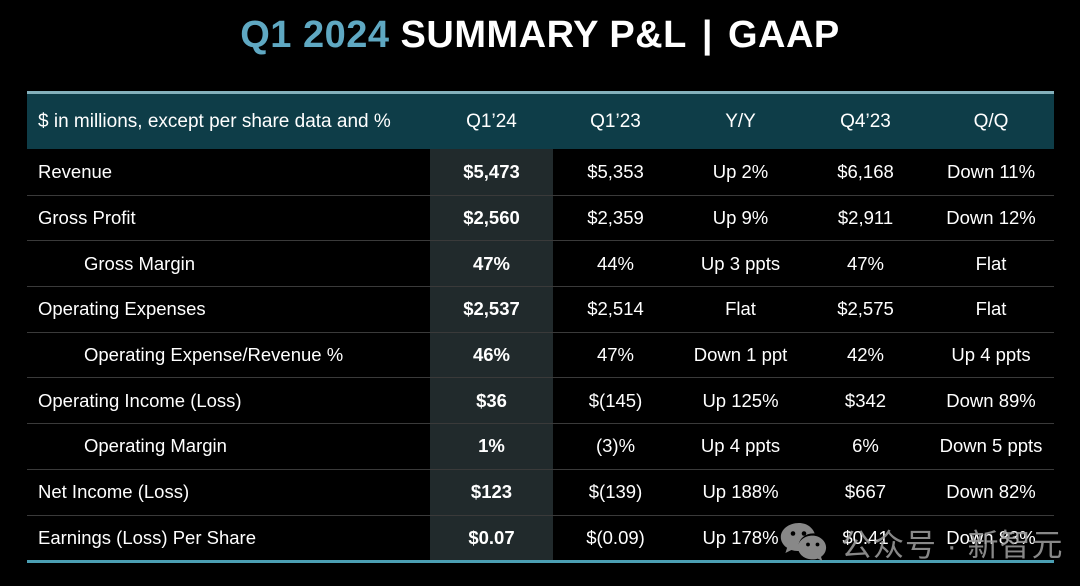  Describe the element at coordinates (865, 446) in the screenshot. I see `cell-q423: 6%` at that location.